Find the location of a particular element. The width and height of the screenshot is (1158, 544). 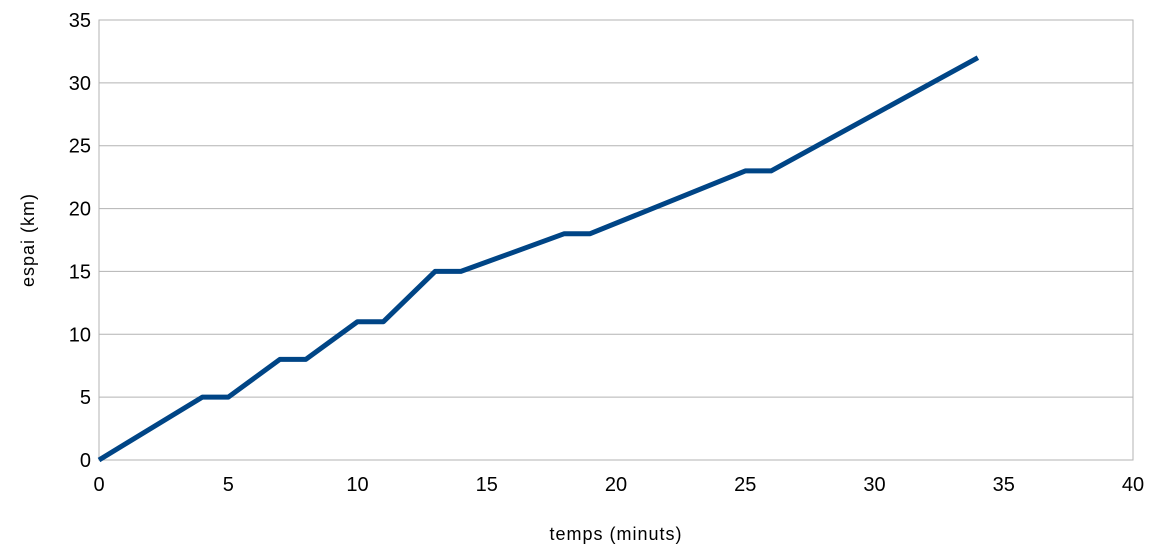

x-tick-label: 35 is located at coordinates (1004, 485).